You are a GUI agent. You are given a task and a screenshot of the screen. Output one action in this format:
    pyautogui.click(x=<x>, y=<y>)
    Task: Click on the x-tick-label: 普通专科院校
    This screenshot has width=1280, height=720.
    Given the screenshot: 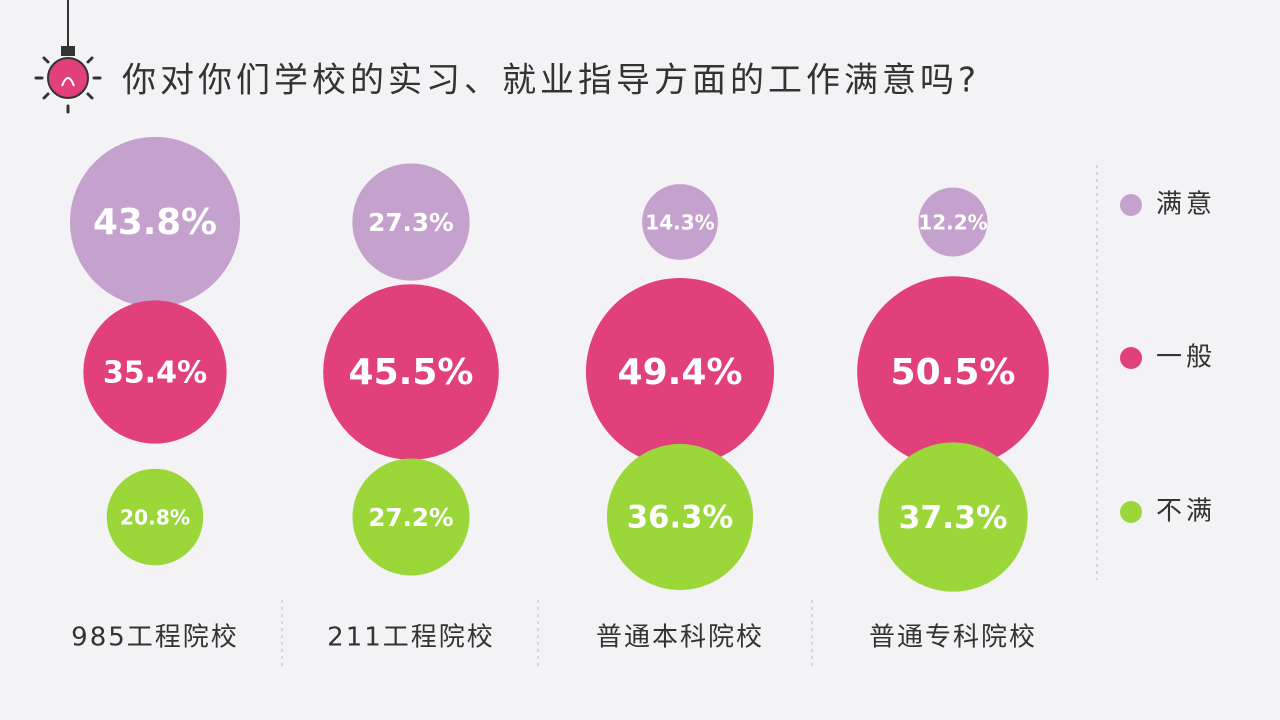 What is the action you would take?
    pyautogui.click(x=953, y=638)
    